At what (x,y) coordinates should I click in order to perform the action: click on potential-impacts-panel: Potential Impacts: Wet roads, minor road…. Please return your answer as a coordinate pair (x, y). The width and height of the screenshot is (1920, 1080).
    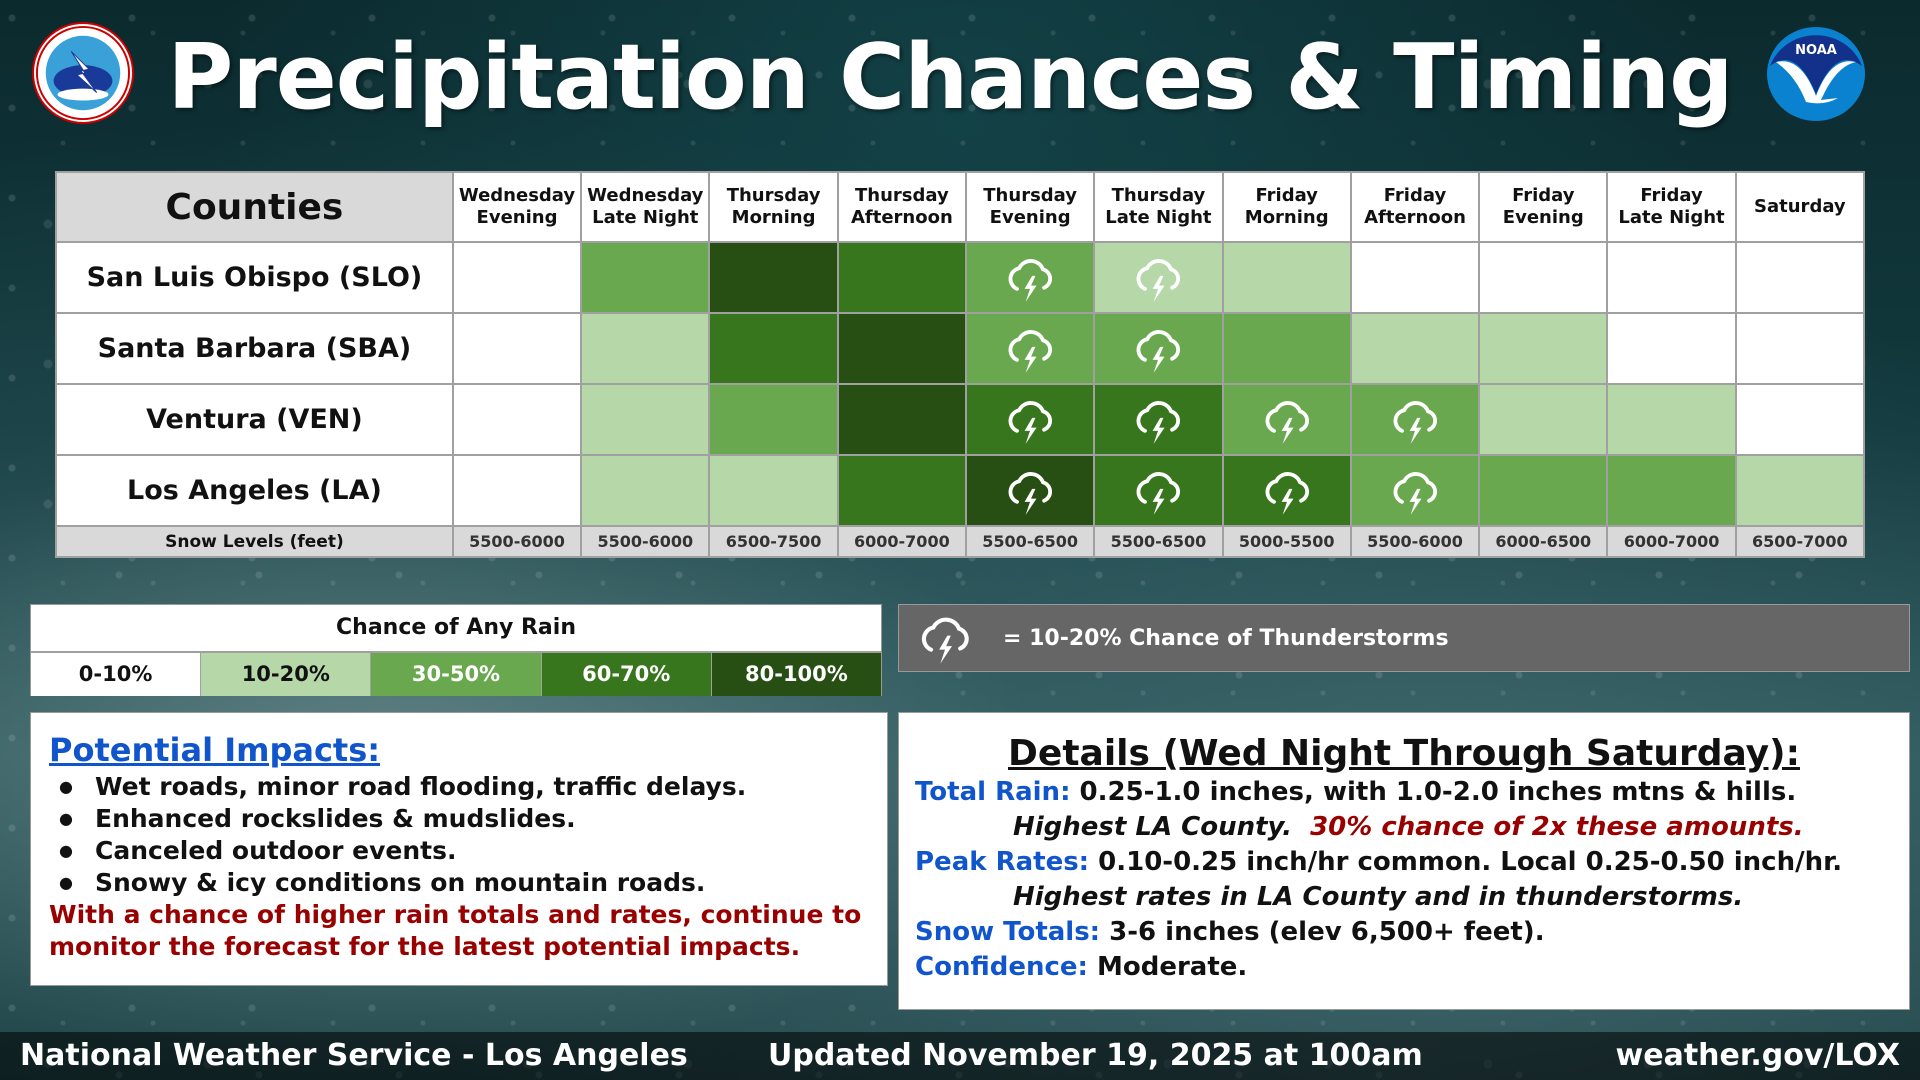
    Looking at the image, I should click on (459, 849).